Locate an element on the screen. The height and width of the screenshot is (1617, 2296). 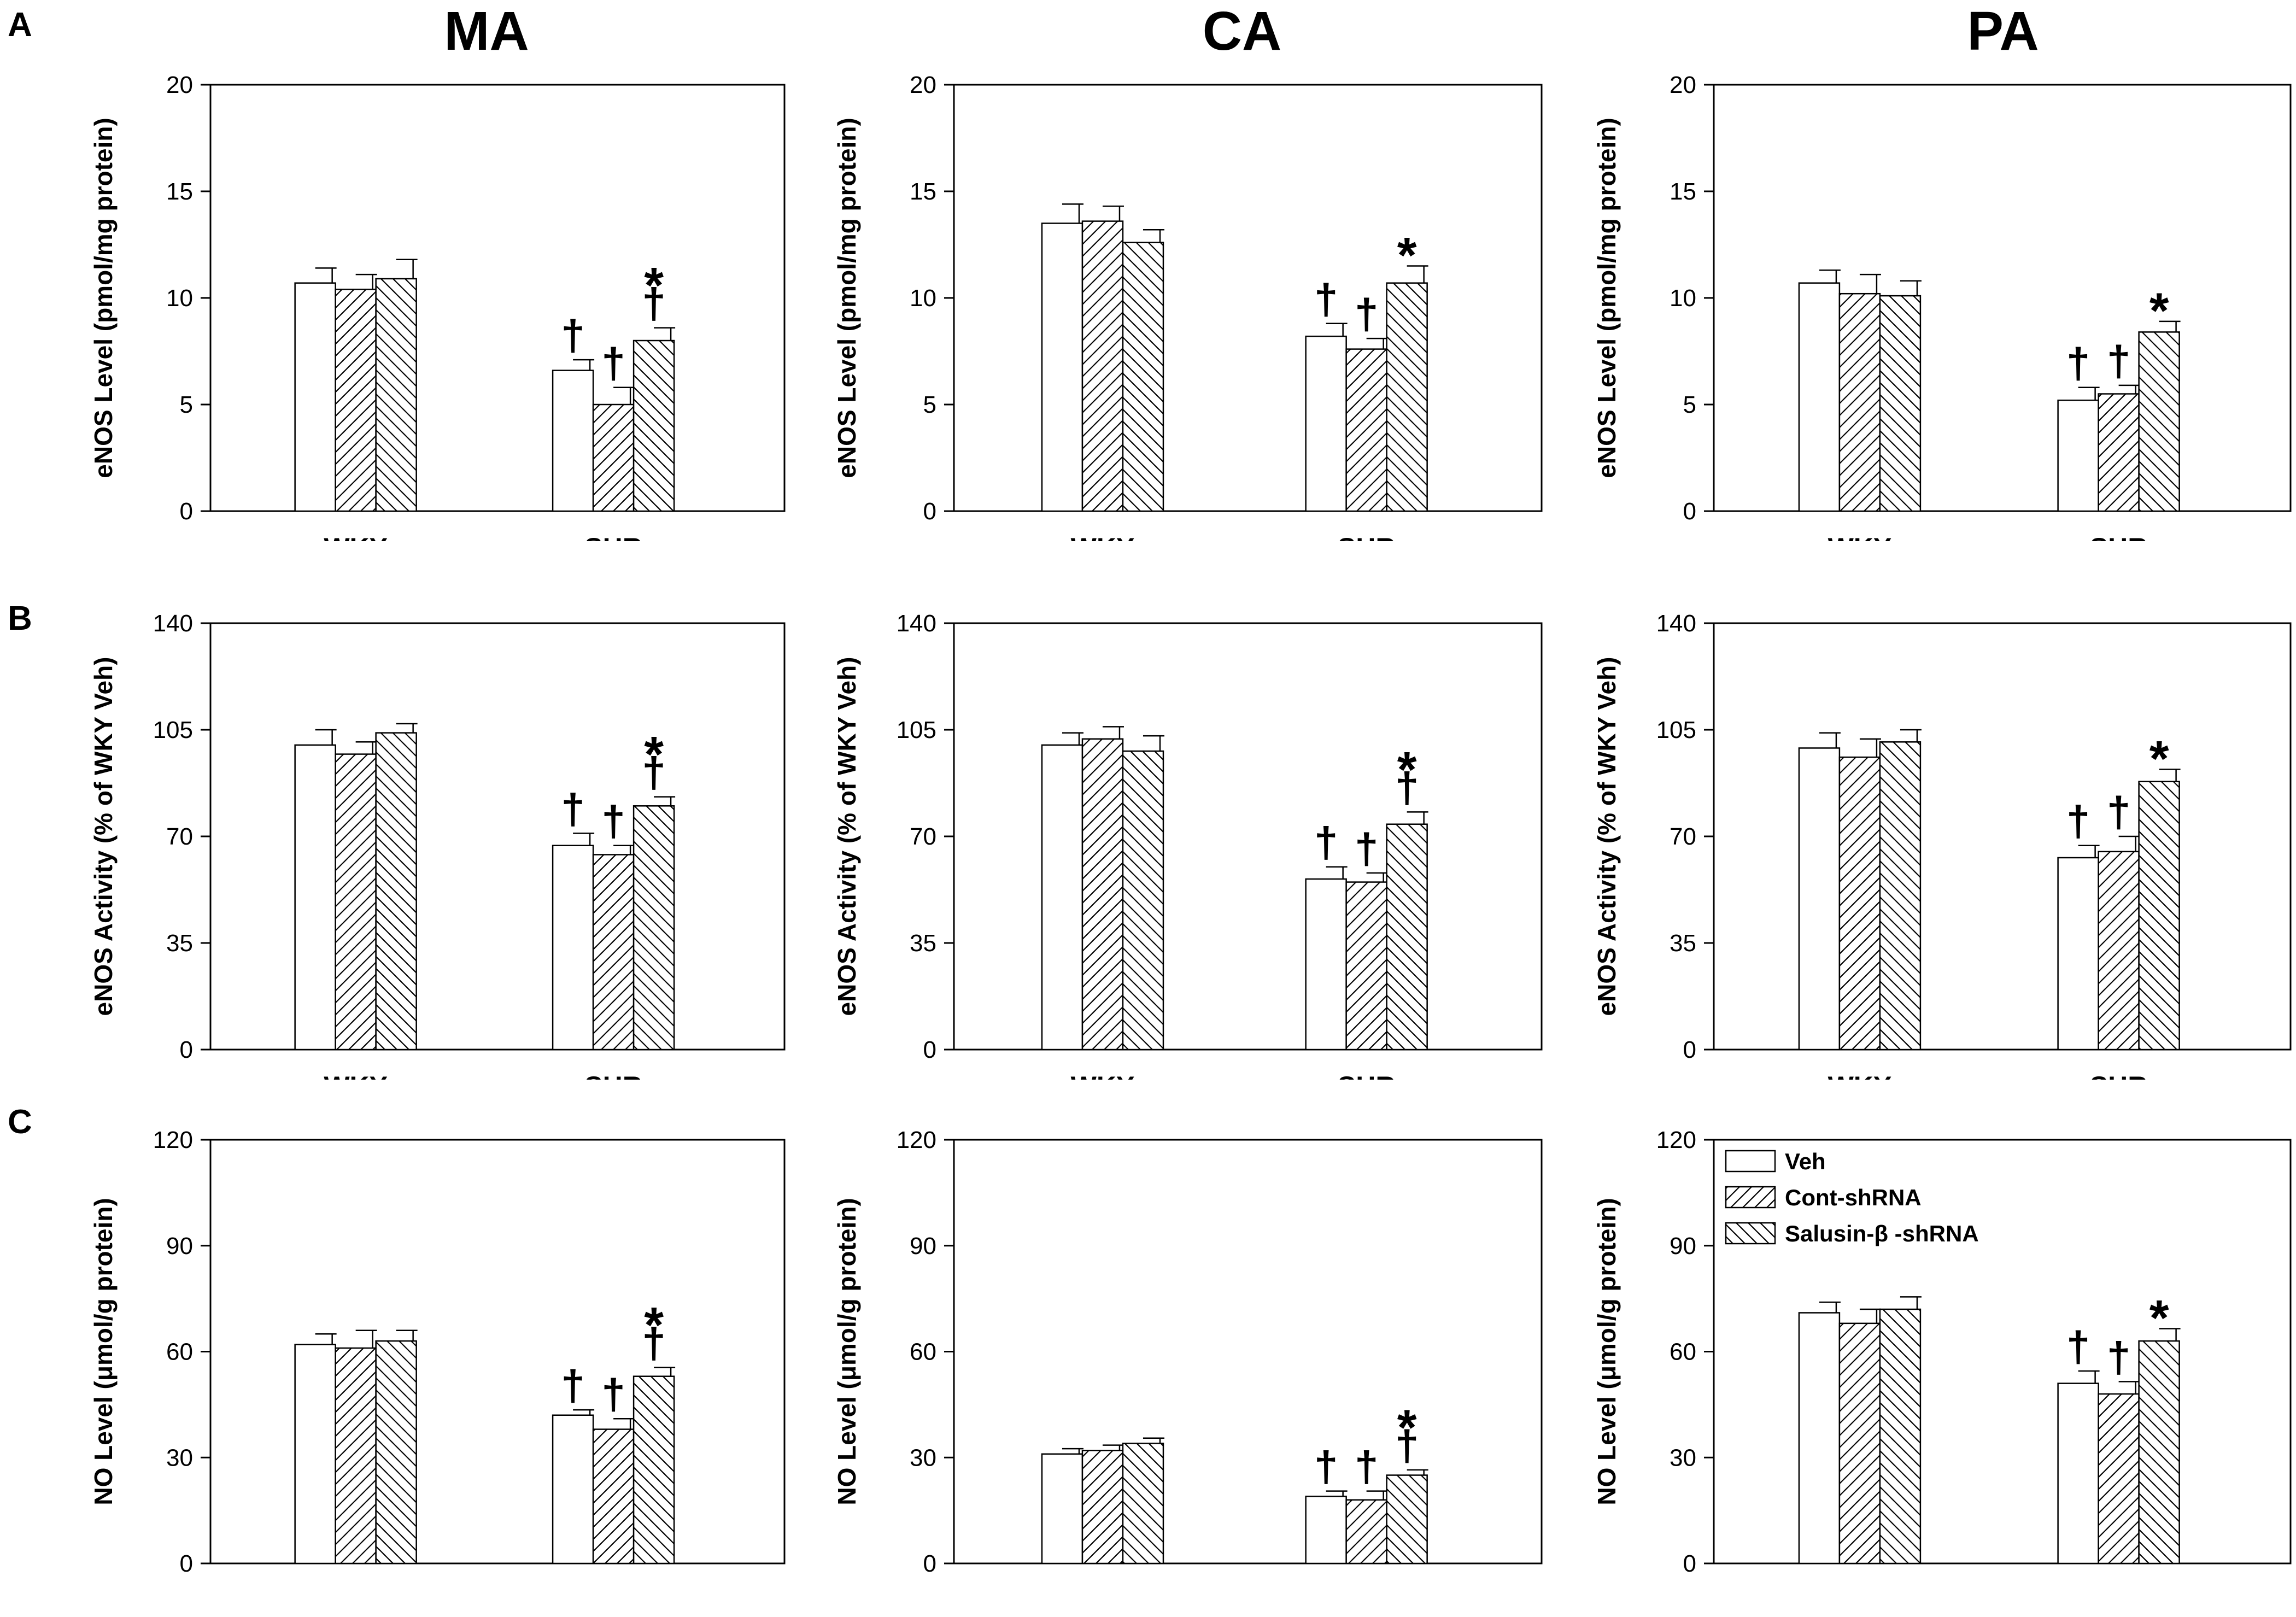
column-title-ma: MA is located at coordinates (486, 31).